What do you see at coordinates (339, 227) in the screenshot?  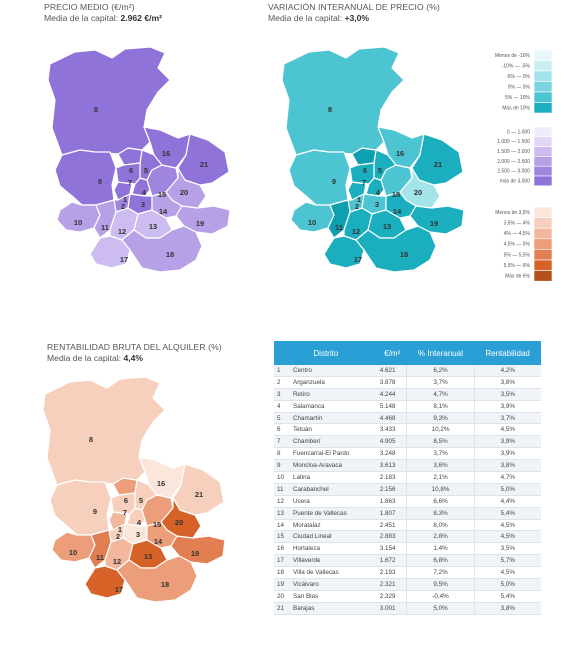 I see `variation-district-label-11: 11` at bounding box center [339, 227].